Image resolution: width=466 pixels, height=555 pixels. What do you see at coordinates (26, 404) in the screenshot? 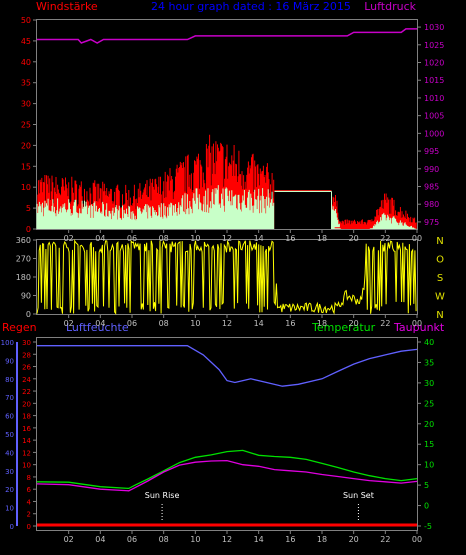
I see `rain-tick-label: 20` at bounding box center [26, 404].